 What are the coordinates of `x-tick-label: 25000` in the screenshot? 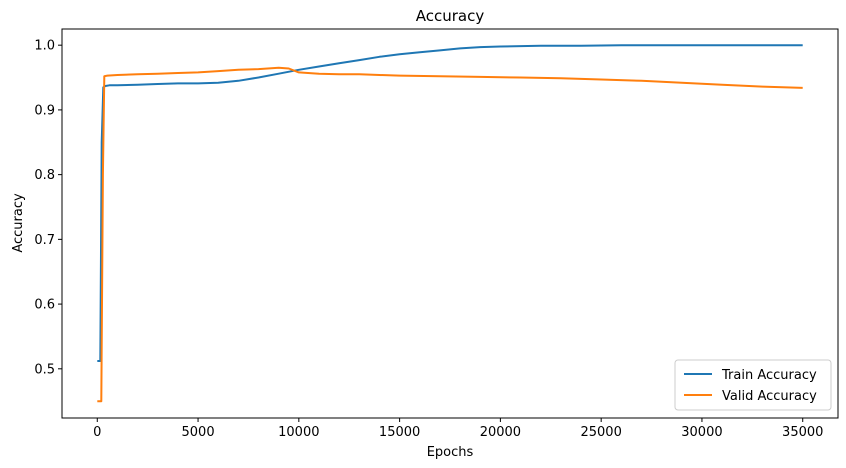 It's located at (600, 432).